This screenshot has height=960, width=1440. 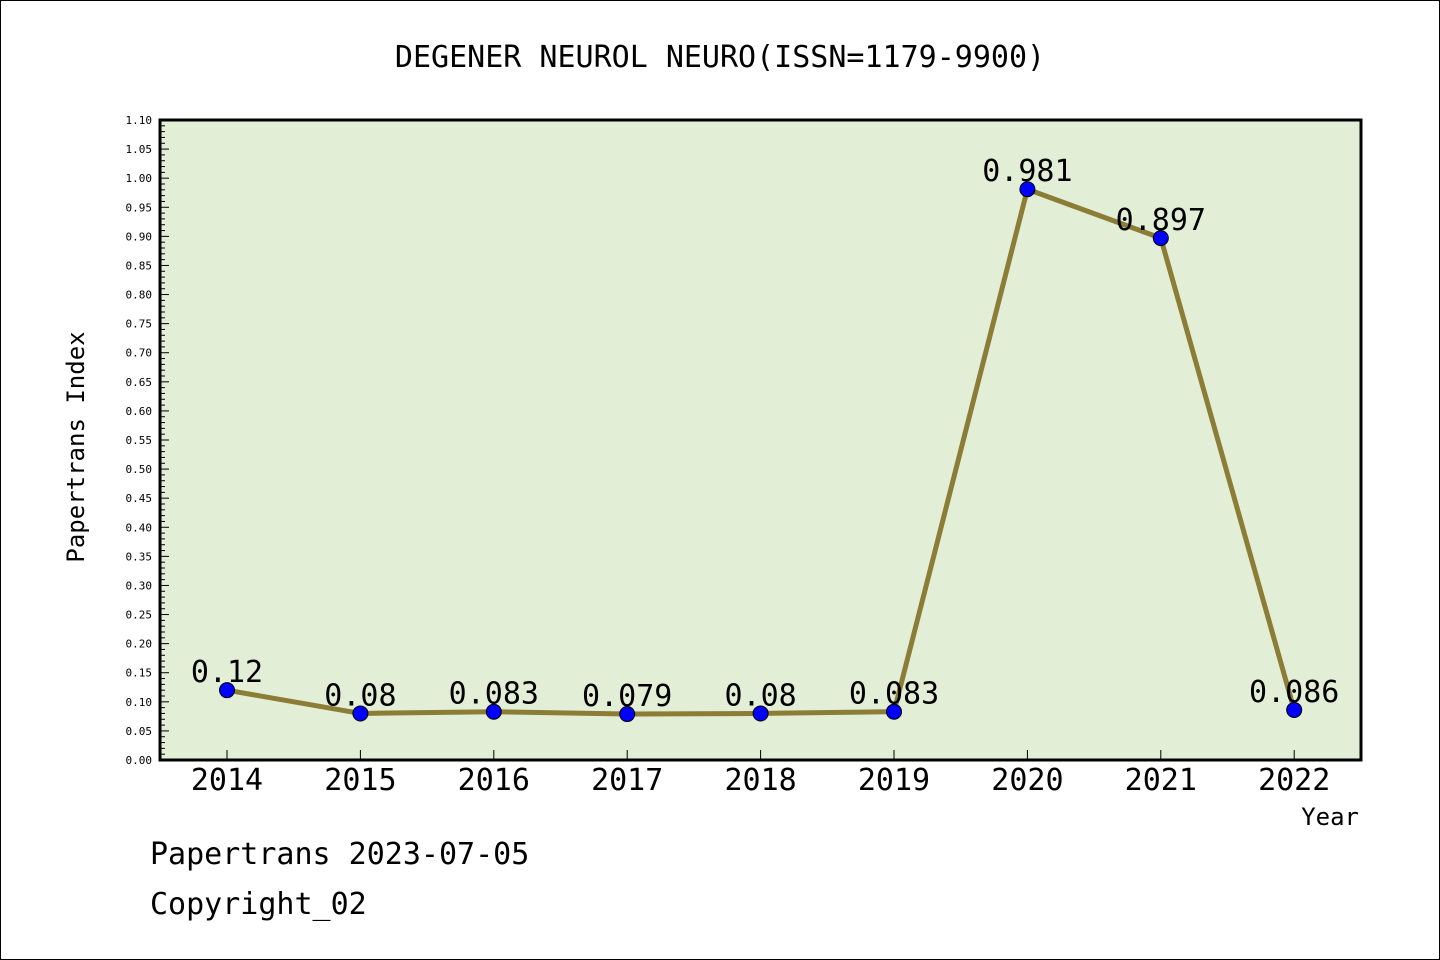 What do you see at coordinates (227, 780) in the screenshot?
I see `x-tick-label: 2014` at bounding box center [227, 780].